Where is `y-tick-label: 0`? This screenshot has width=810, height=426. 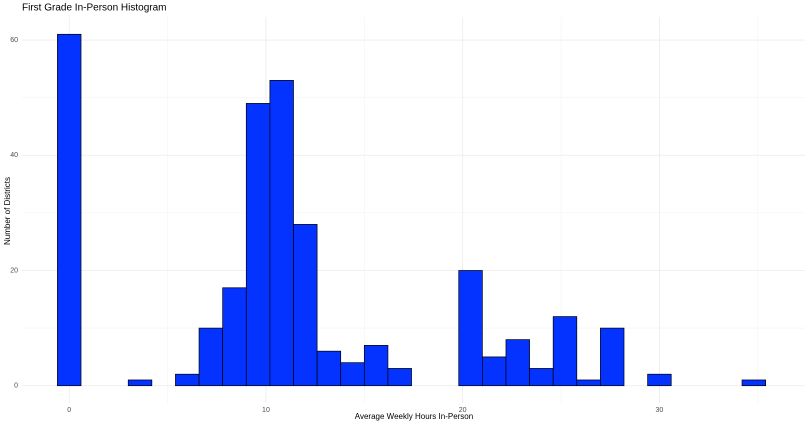 y-tick-label: 0 is located at coordinates (16, 386).